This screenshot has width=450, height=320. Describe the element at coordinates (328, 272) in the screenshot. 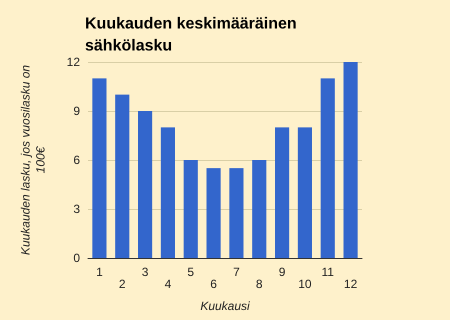

I see `x-tick-label: 11` at that location.